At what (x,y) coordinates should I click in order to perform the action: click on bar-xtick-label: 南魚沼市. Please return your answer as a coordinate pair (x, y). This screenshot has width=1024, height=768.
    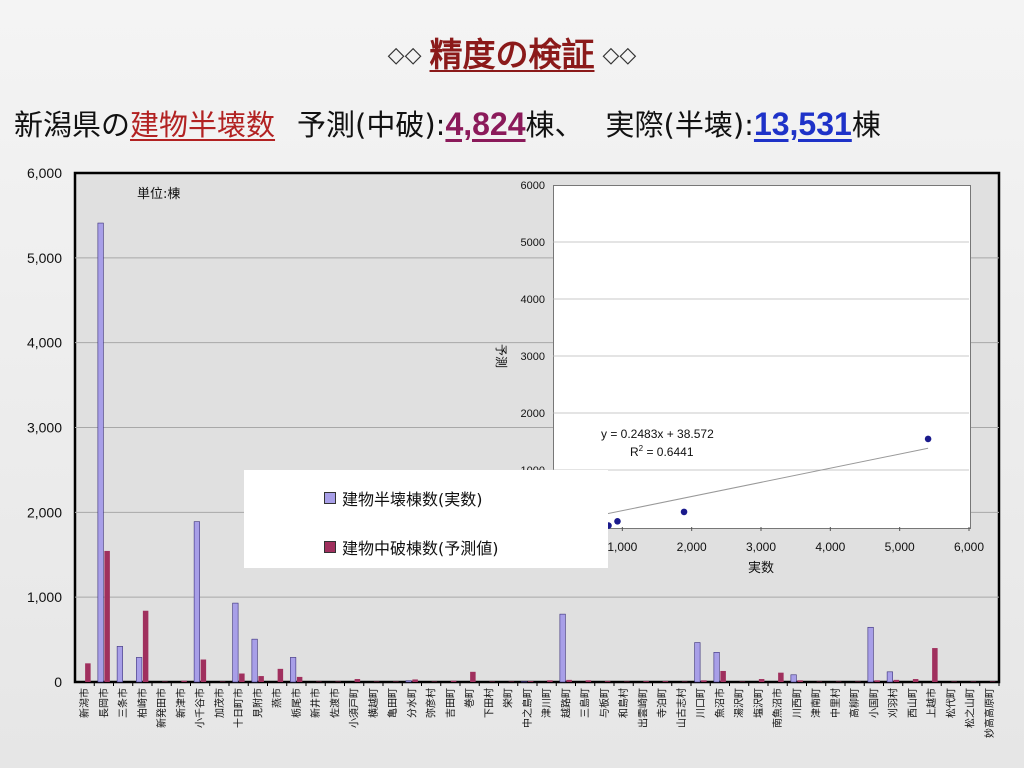
    Looking at the image, I should click on (777, 708).